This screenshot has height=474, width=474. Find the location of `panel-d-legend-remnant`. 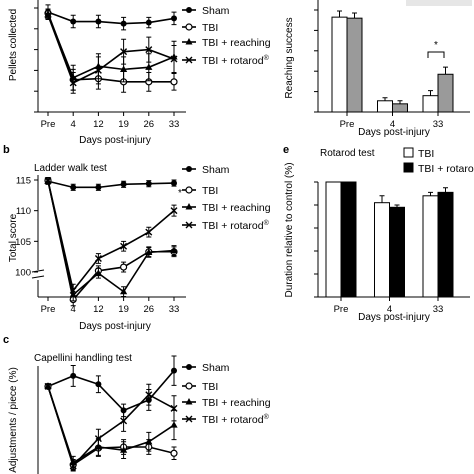

panel-d-legend-remnant is located at coordinates (439, 3).